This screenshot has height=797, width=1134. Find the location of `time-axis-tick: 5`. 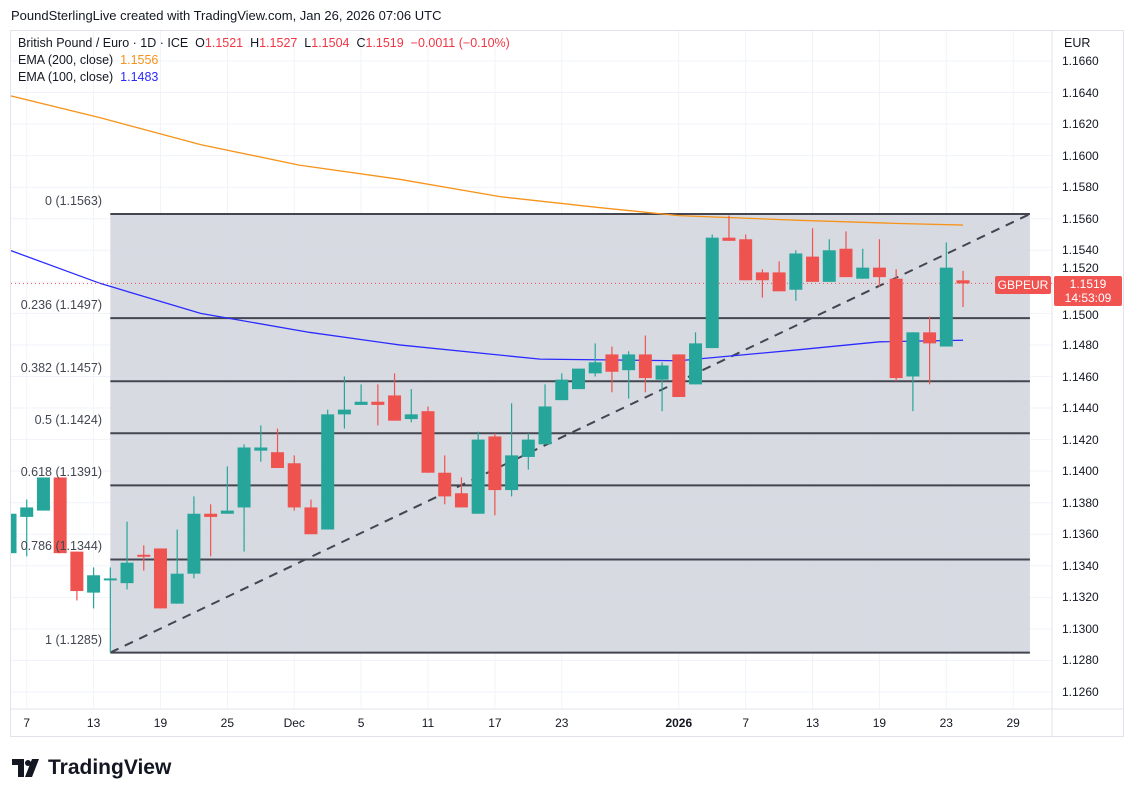

time-axis-tick: 5 is located at coordinates (361, 723).